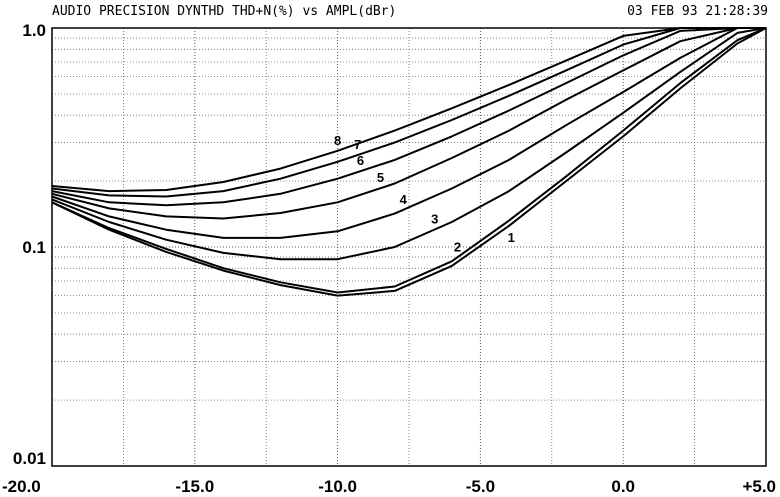  Describe the element at coordinates (360, 160) in the screenshot. I see `curve-label-6: 6` at that location.